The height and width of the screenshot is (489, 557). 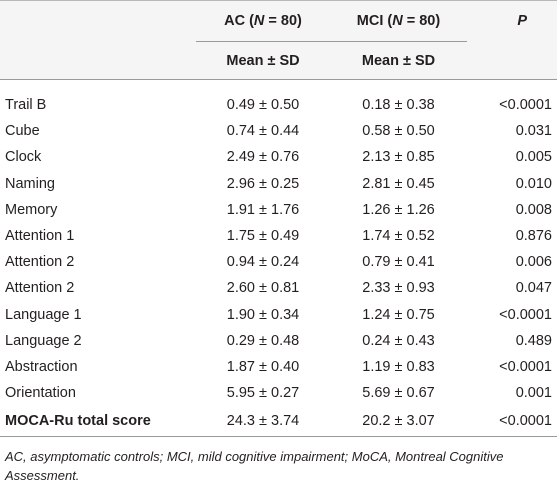 What do you see at coordinates (398, 131) in the screenshot?
I see `mci-value: 0.58 ± 0.50` at bounding box center [398, 131].